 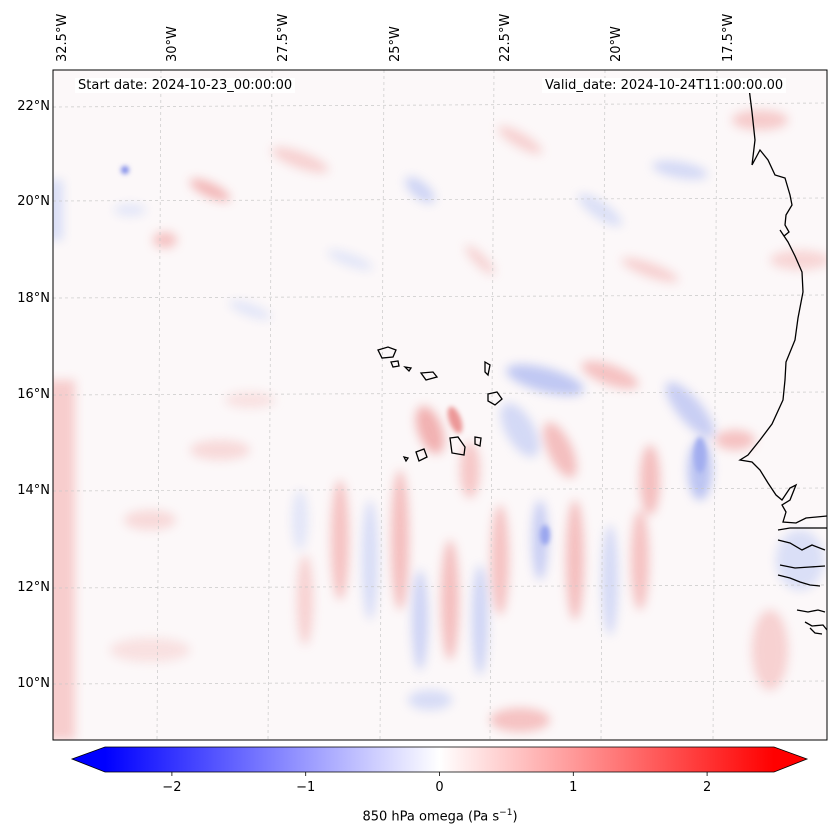 What do you see at coordinates (33, 394) in the screenshot?
I see `lat-label-16n: 16°N` at bounding box center [33, 394].